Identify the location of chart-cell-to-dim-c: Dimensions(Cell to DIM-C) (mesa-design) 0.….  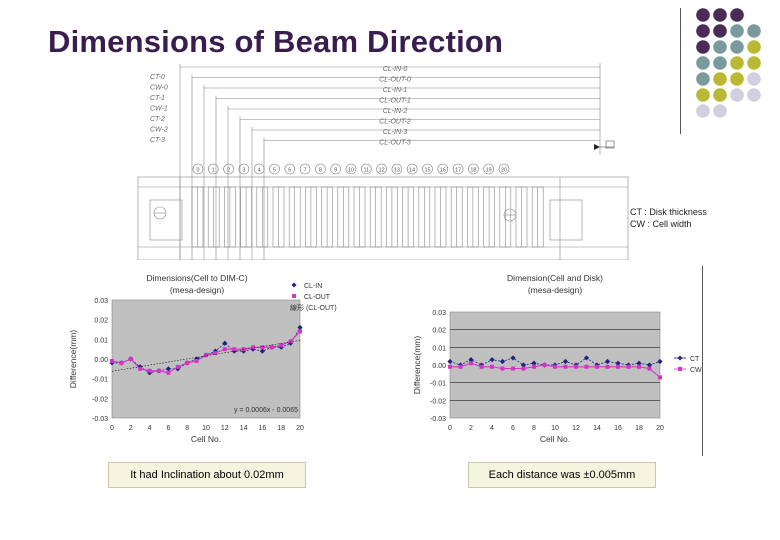
(202, 358).